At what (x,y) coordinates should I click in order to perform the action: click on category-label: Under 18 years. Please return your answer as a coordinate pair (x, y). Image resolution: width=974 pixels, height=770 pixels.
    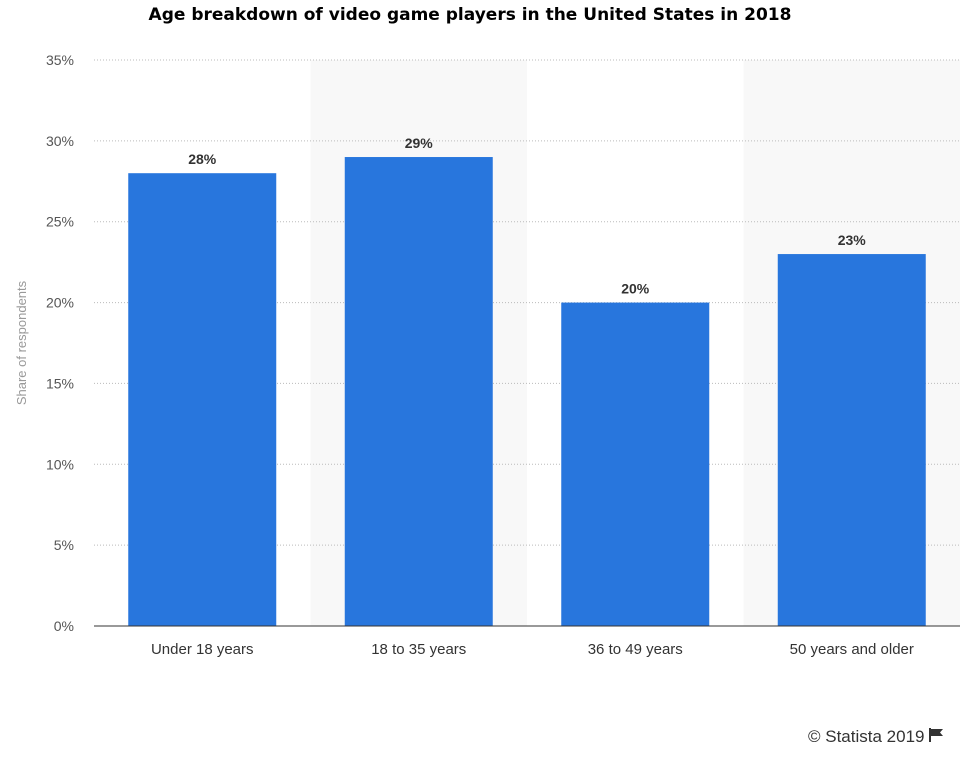
    Looking at the image, I should click on (202, 649).